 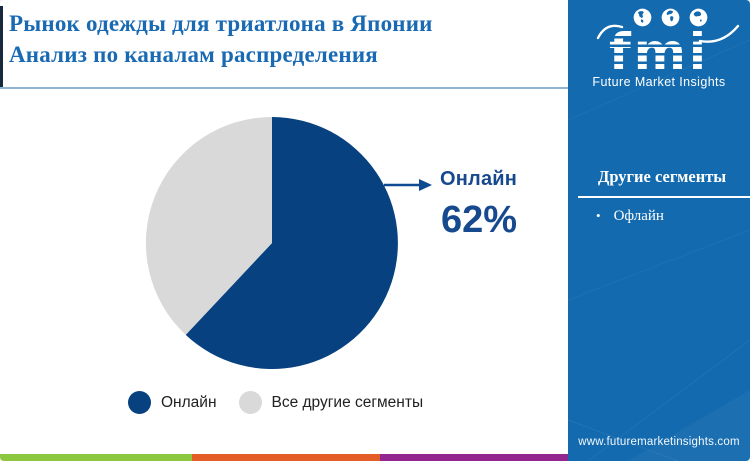 I want to click on legend-item: Все другие сегменты, so click(x=331, y=402).